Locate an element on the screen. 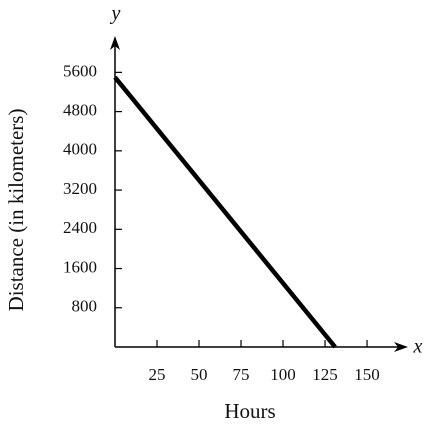 The height and width of the screenshot is (431, 429). y-tick-label: 800 is located at coordinates (85, 306).